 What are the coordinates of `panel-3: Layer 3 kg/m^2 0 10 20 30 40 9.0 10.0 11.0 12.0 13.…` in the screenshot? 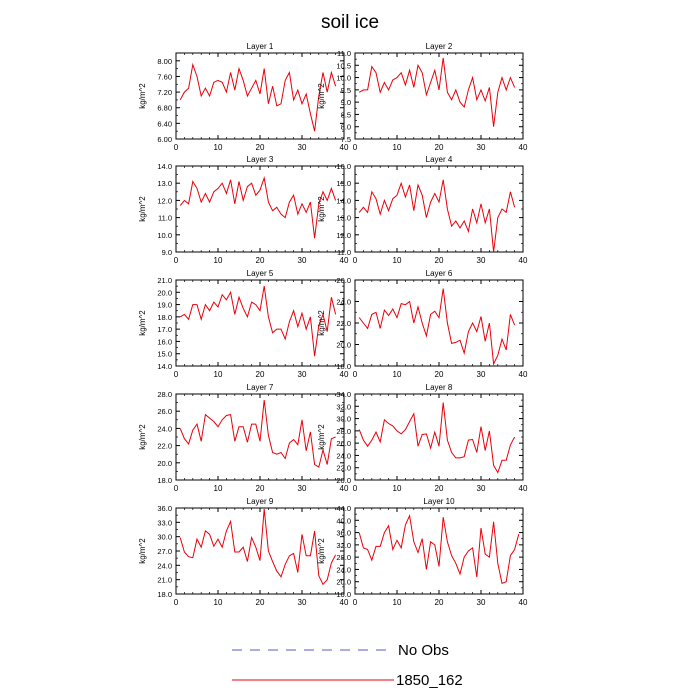 It's located at (243, 210).